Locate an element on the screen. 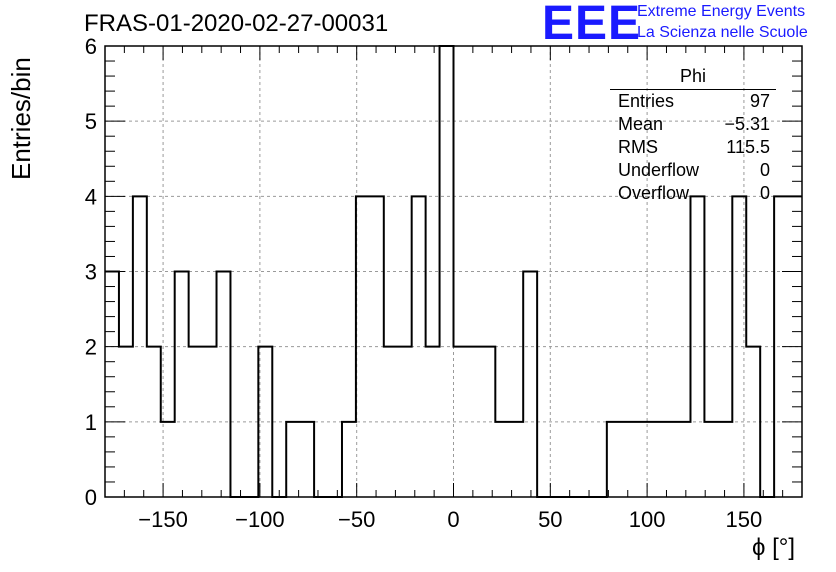 Image resolution: width=836 pixels, height=572 pixels. stats-row-underflow: Underflow 0 is located at coordinates (693, 170).